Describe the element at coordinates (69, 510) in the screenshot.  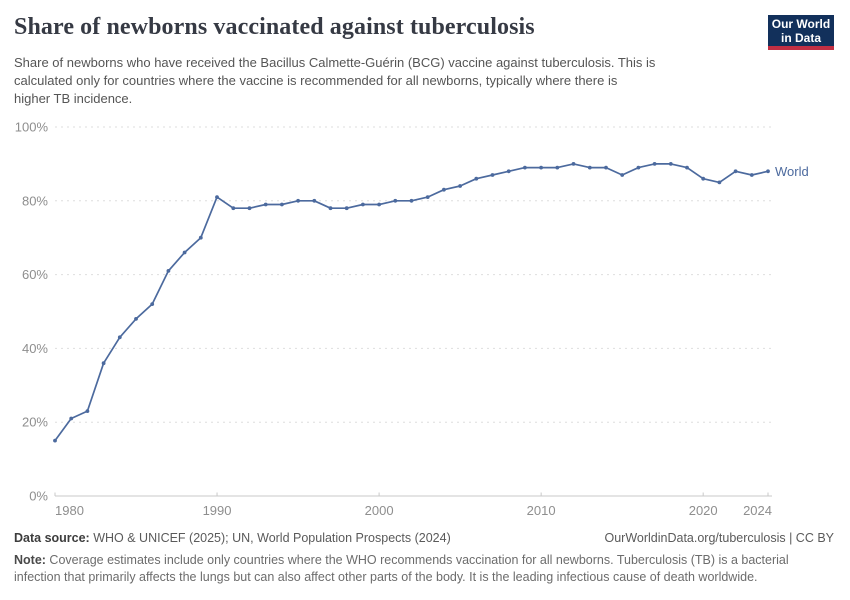
I see `x-tick-label: 1980` at that location.